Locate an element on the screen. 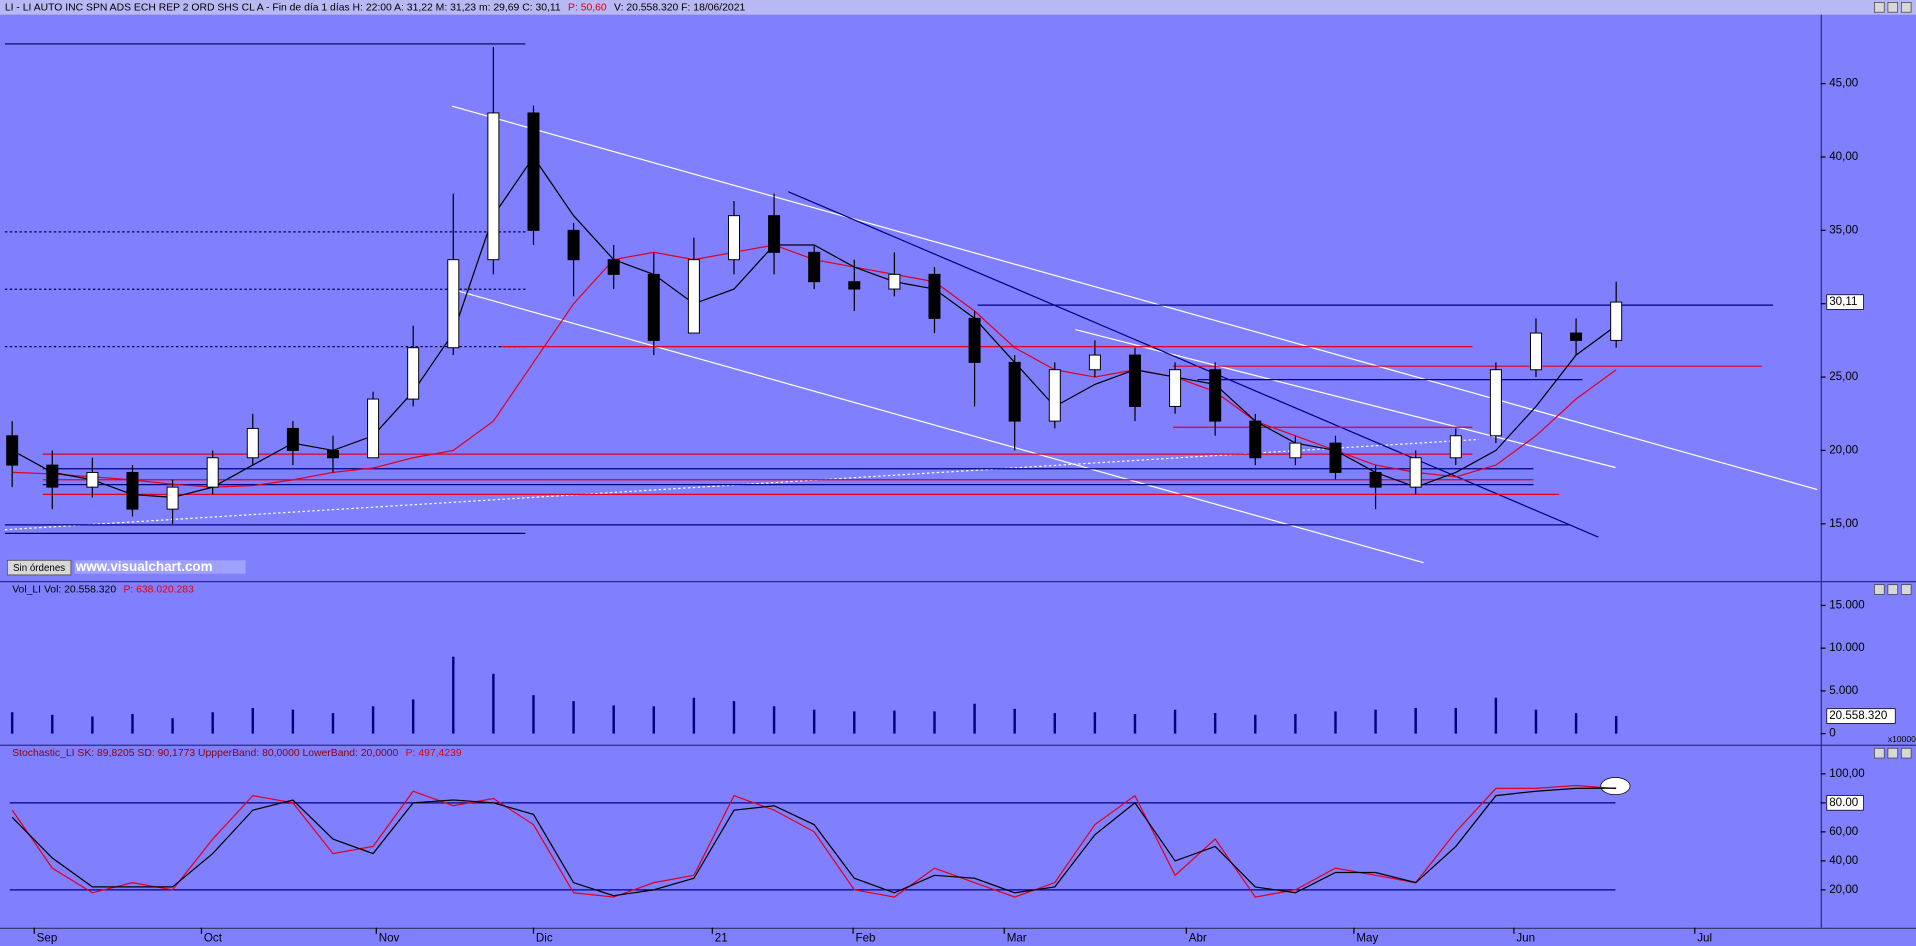 The height and width of the screenshot is (946, 1916). logo: www.visualchart.com is located at coordinates (144, 566).